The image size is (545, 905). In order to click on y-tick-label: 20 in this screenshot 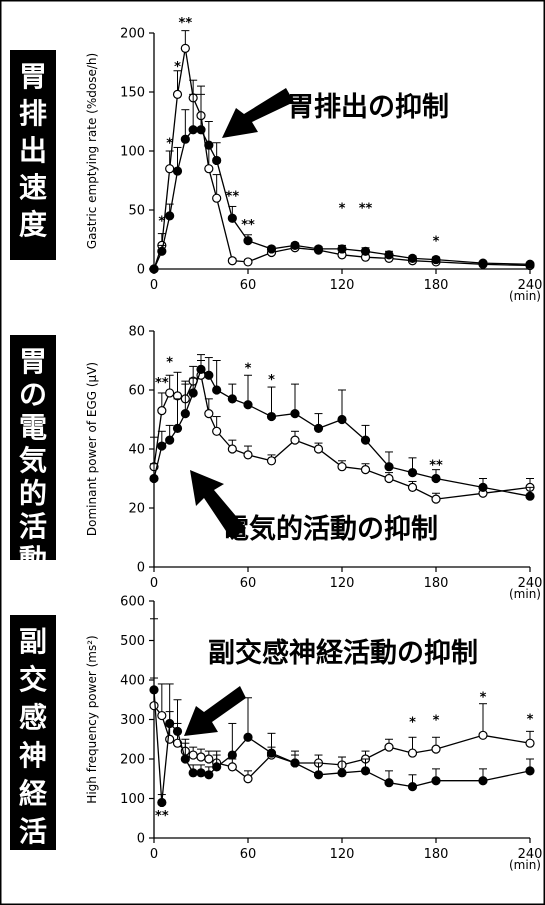, I will do `click(136, 509)`.